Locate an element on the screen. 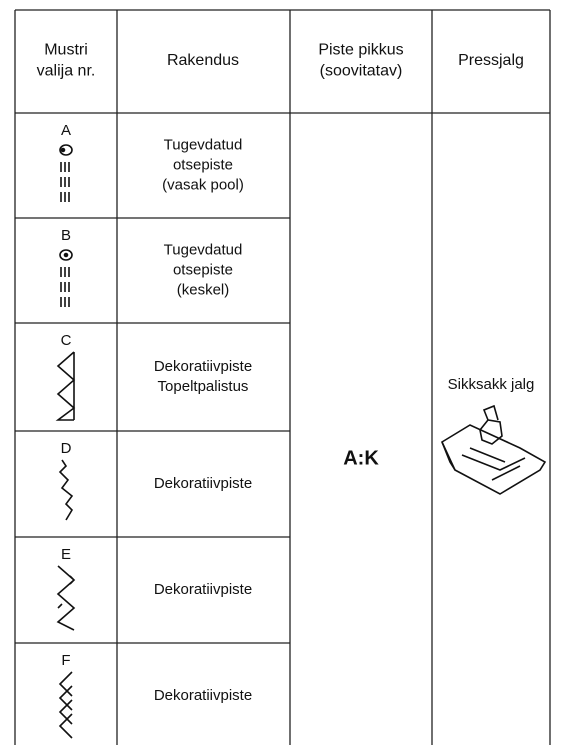  application-text: (vasak pool) is located at coordinates (203, 184).